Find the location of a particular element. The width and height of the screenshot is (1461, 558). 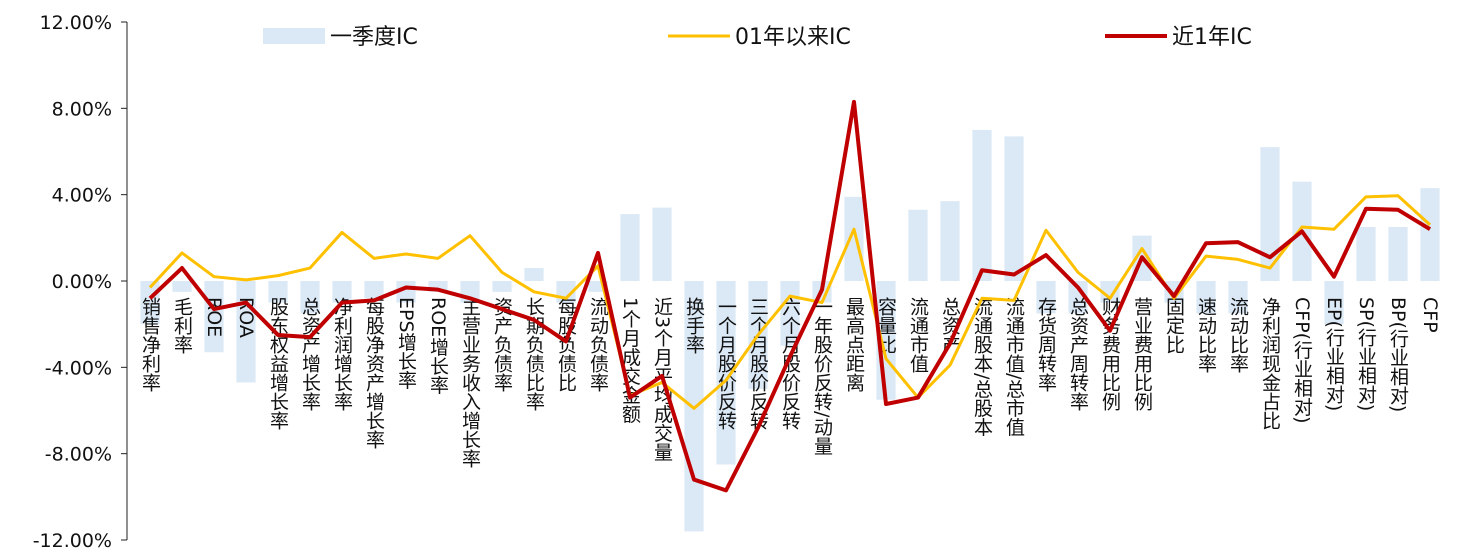

x-tick-label: ROE is located at coordinates (214, 317).